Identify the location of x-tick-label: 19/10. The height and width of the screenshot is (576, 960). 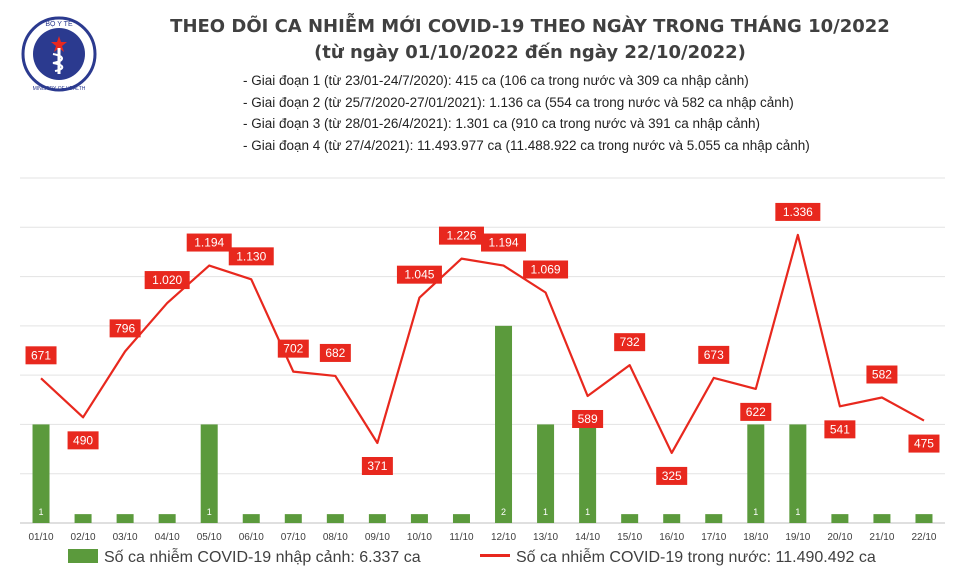
(797, 537).